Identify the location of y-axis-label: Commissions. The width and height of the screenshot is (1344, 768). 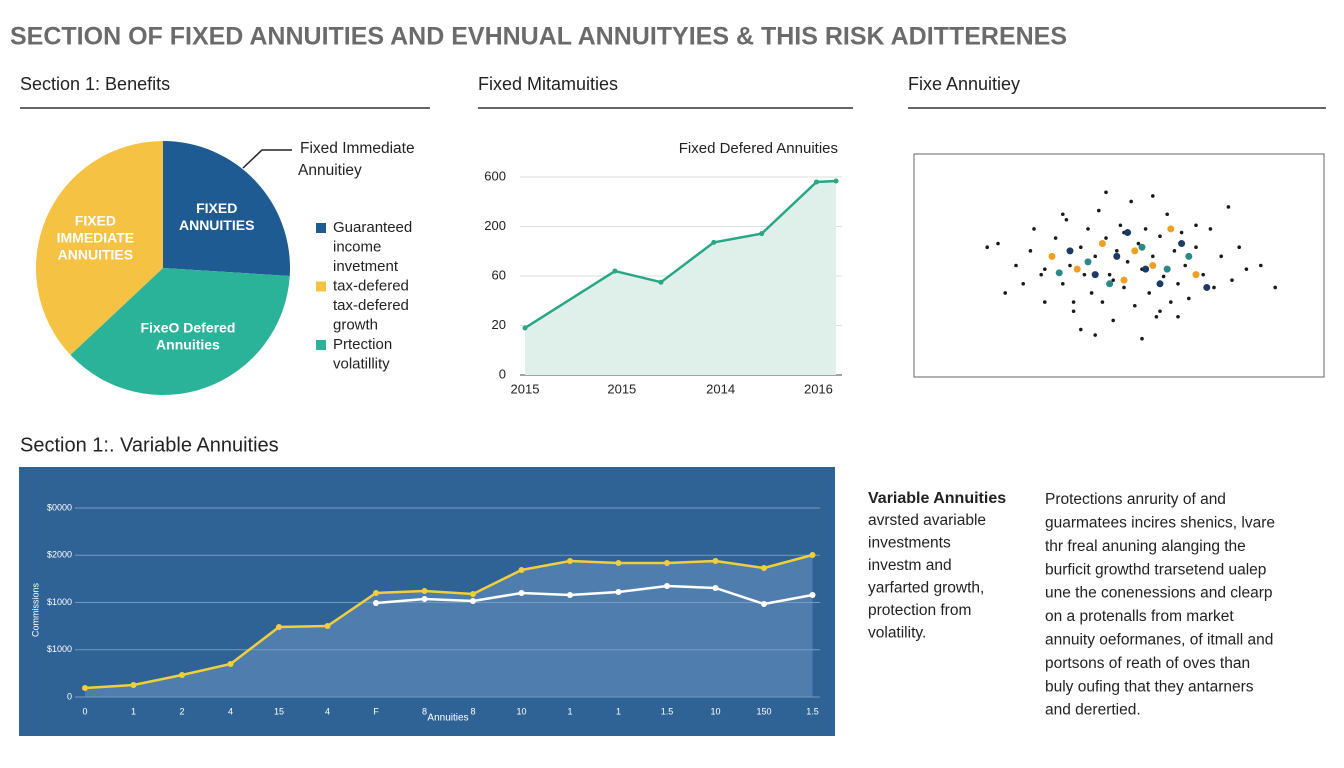
(35, 609).